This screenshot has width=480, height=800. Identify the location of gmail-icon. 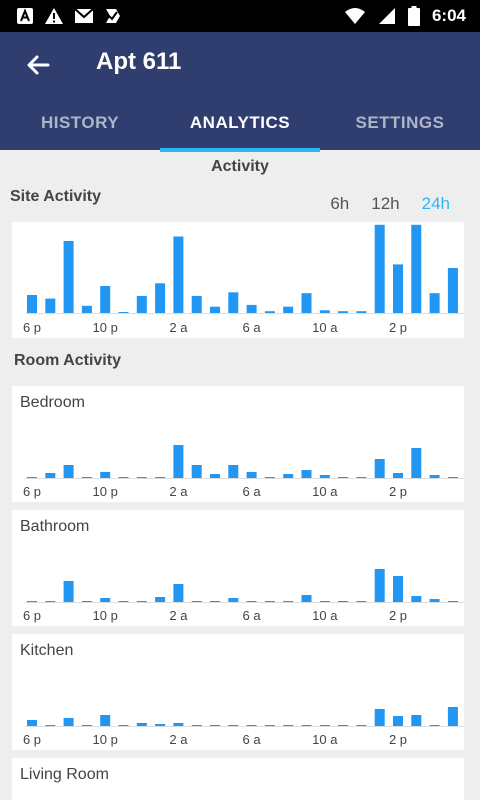
(84, 15).